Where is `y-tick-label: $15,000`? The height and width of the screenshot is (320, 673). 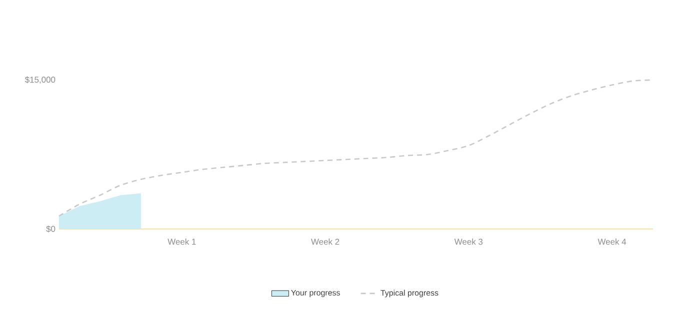
y-tick-label: $15,000 is located at coordinates (40, 80).